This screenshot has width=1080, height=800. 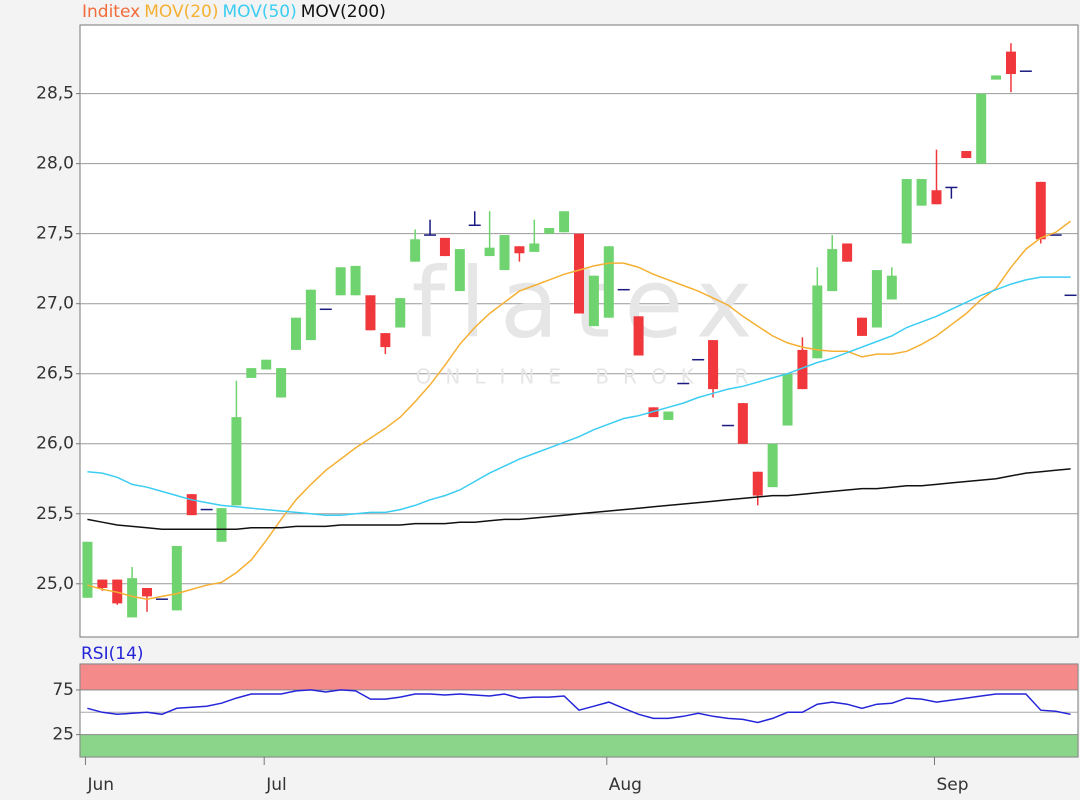 I want to click on y-tick-label: 27,0, so click(x=55, y=304).